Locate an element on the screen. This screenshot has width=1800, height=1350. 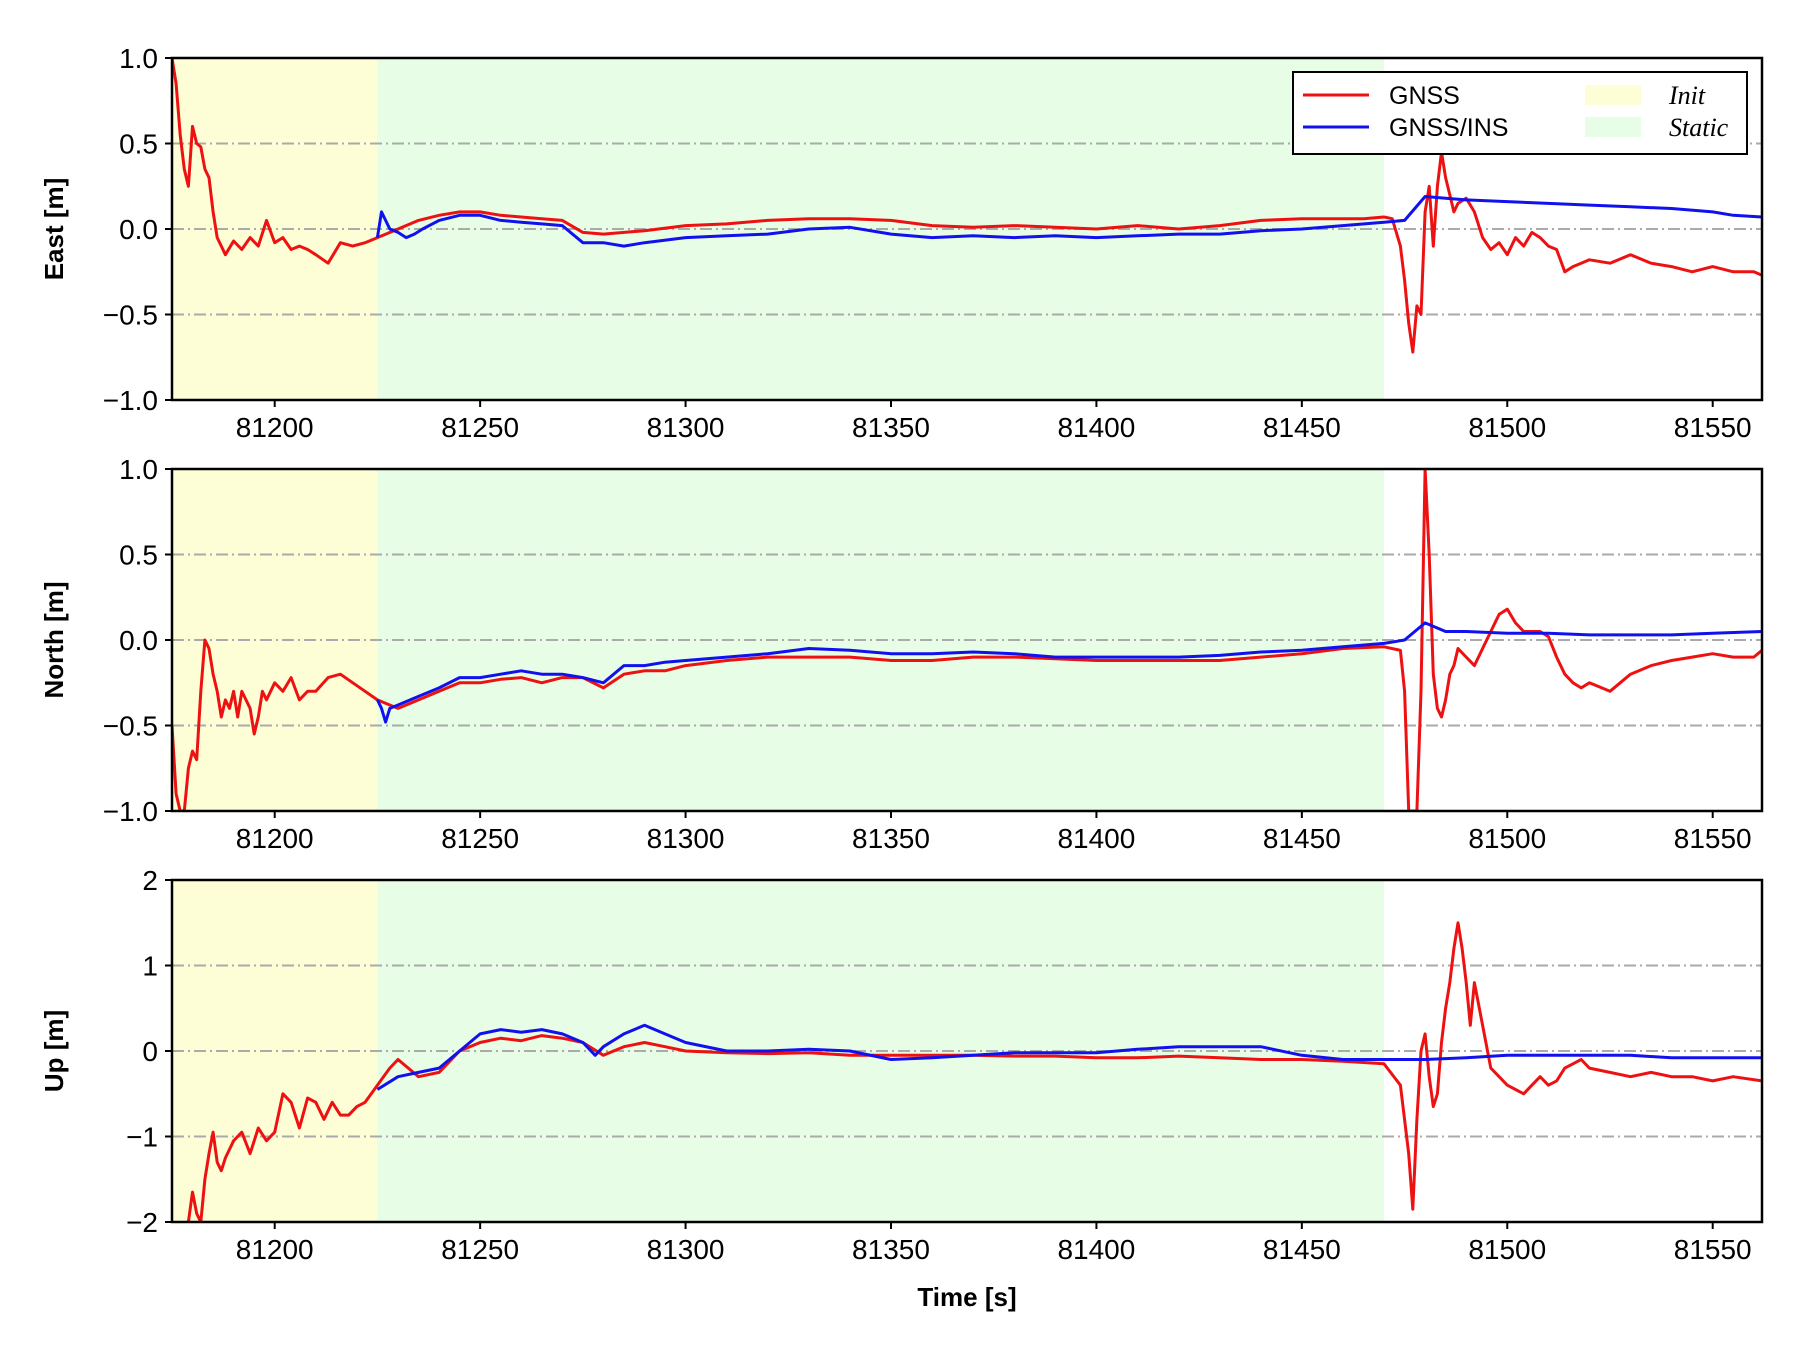
legend-box is located at coordinates (1520, 113).